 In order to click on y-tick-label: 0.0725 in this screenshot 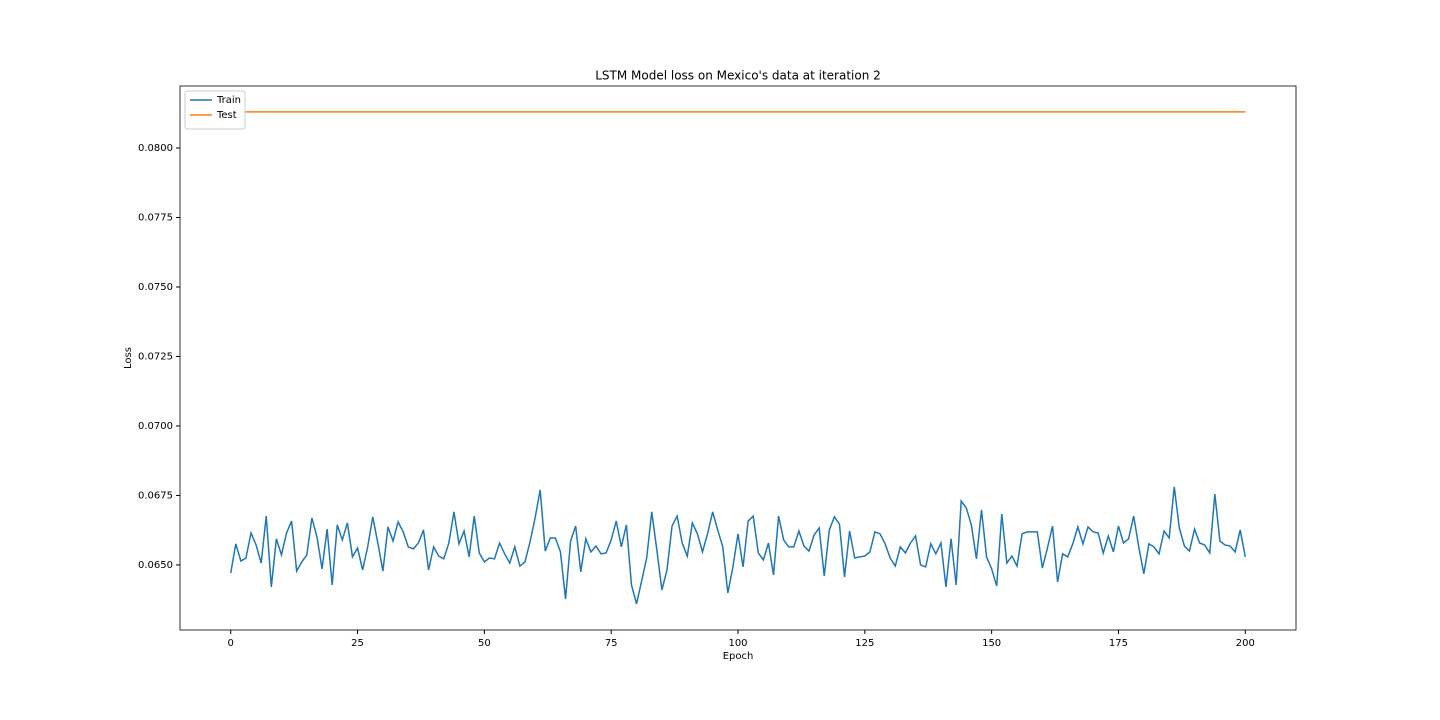, I will do `click(155, 356)`.